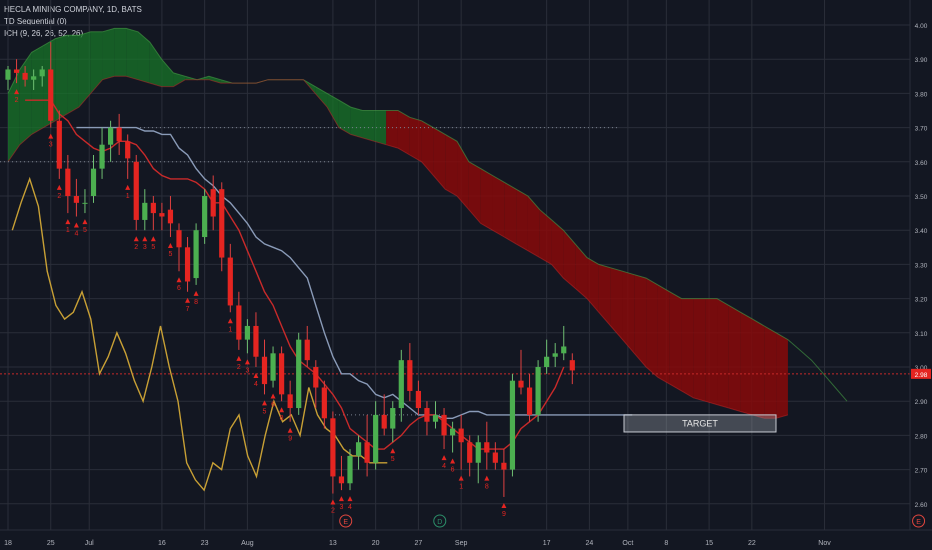 Image resolution: width=932 pixels, height=550 pixels. I want to click on price-axis-tick: 3.20, so click(921, 300).